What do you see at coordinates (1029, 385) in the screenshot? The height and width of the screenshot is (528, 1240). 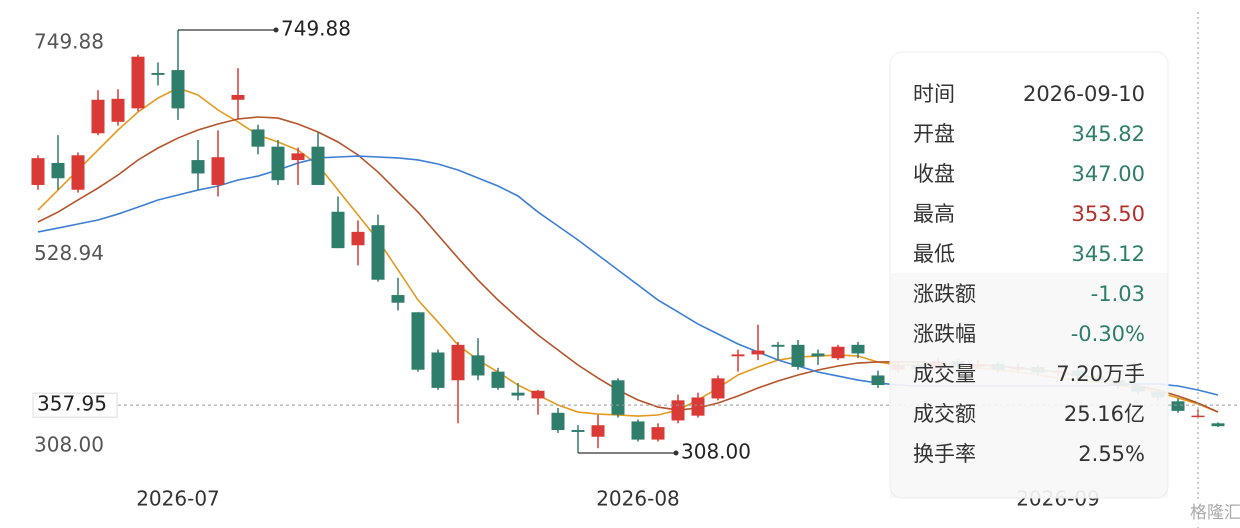 I see `tooltip-lower` at bounding box center [1029, 385].